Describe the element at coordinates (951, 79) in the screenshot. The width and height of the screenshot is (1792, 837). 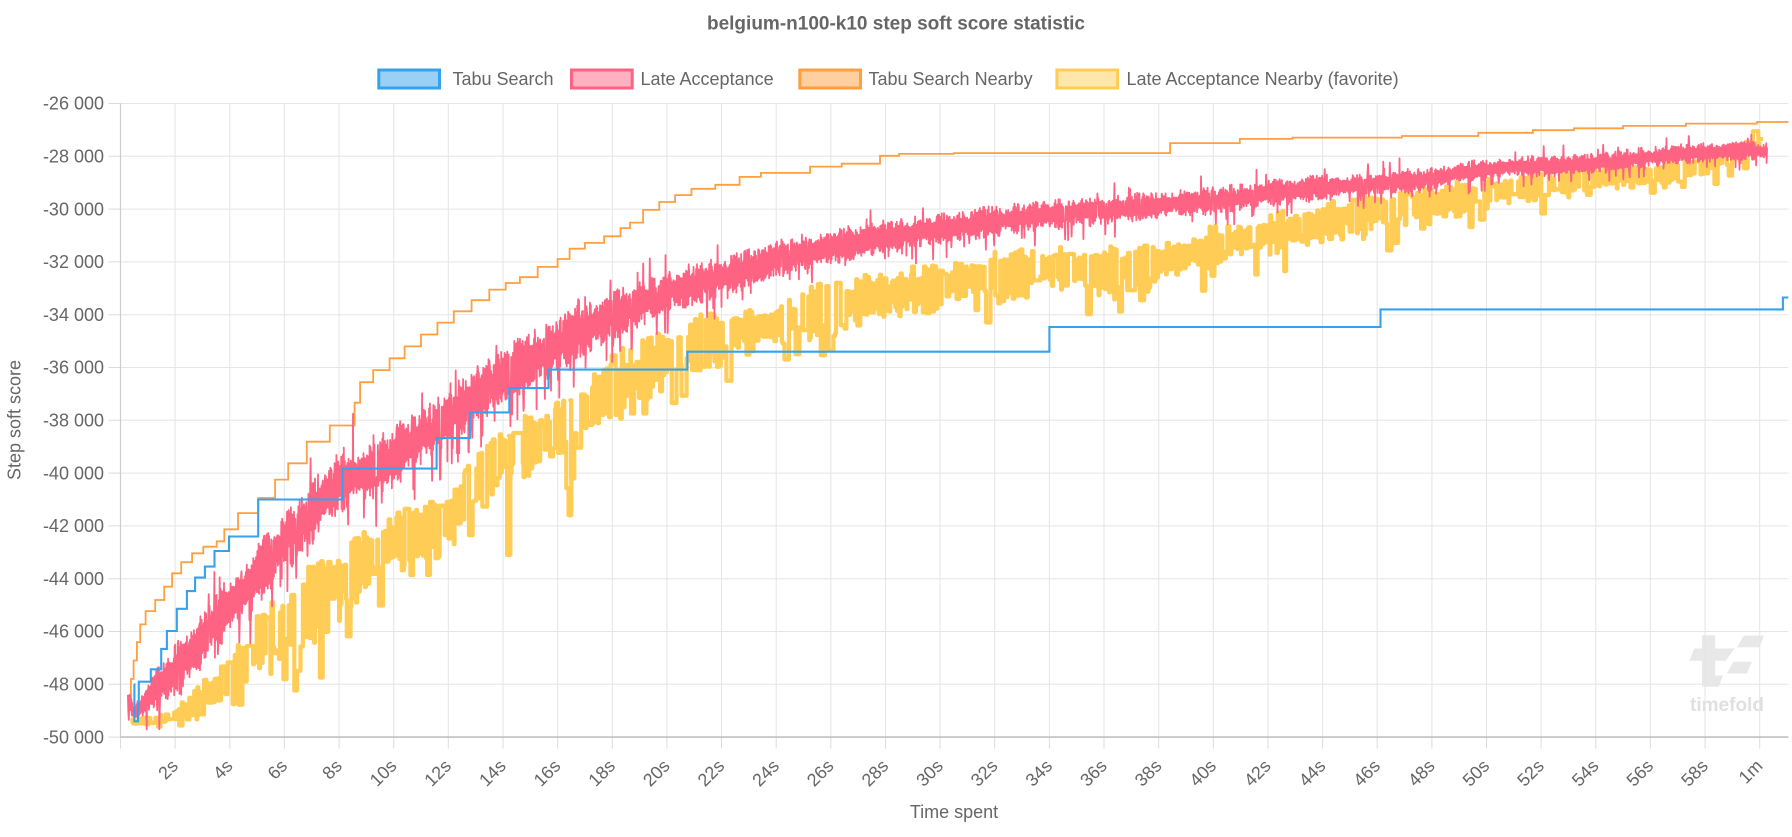
I see `svg-text: Tabu Search Nearby` at that location.